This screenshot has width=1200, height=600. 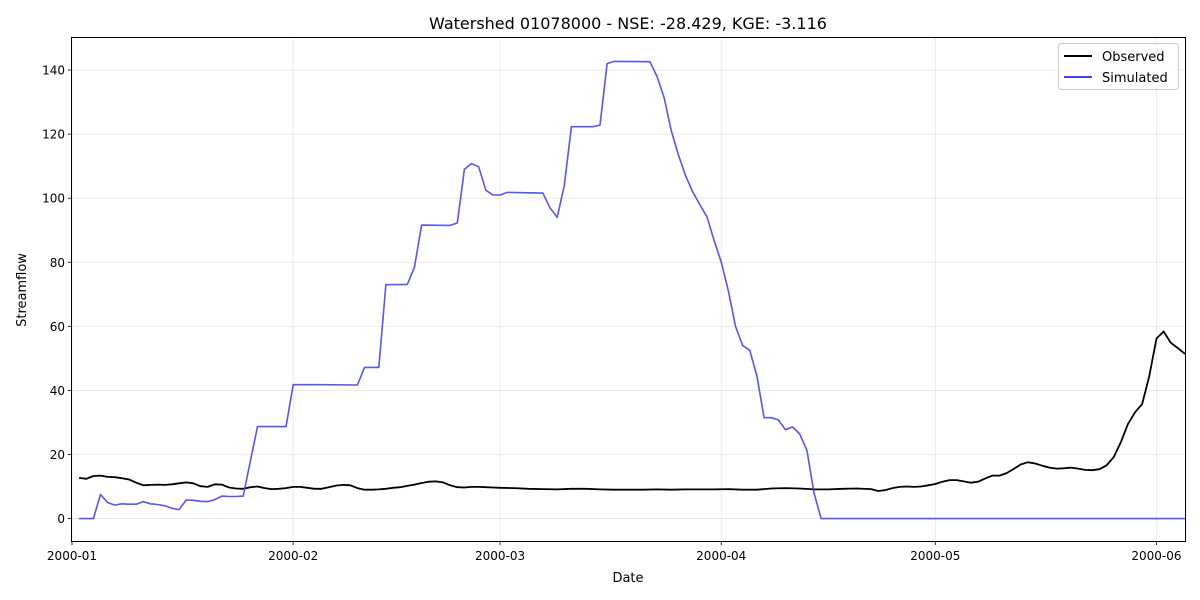 What do you see at coordinates (57, 295) in the screenshot?
I see `y-axis: 0 20 40 60 80 100 120 140` at bounding box center [57, 295].